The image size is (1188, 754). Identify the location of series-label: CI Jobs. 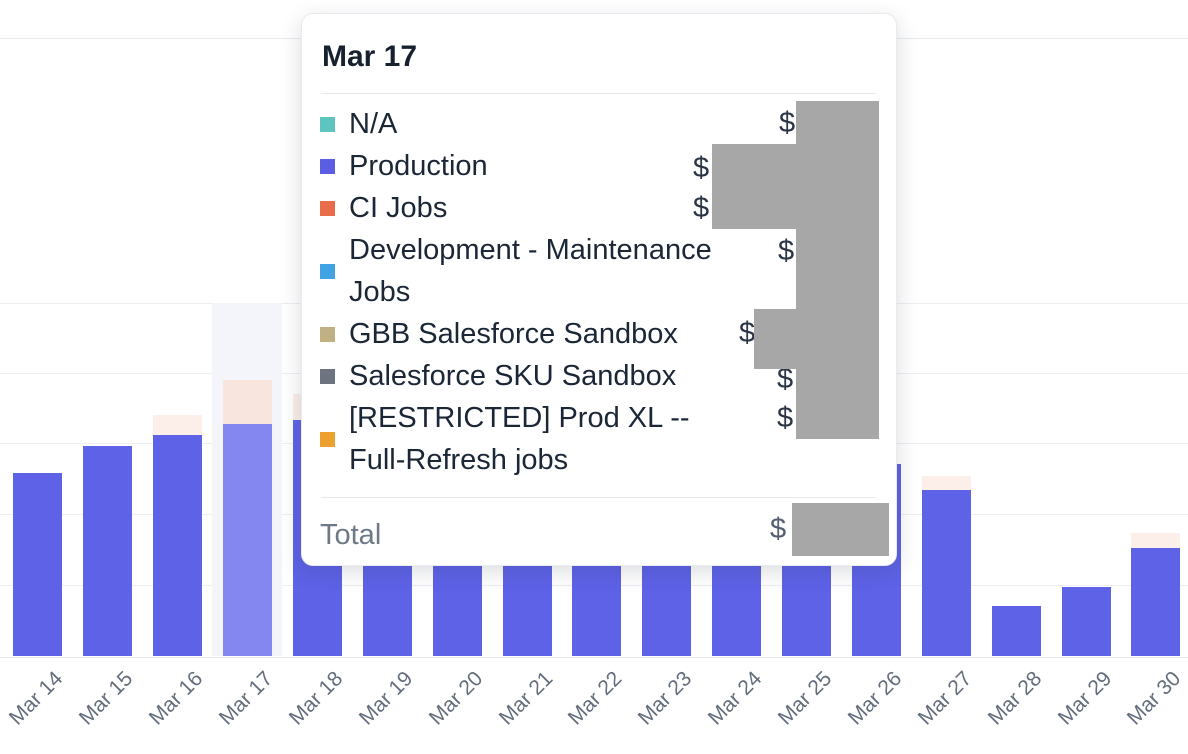
(398, 208).